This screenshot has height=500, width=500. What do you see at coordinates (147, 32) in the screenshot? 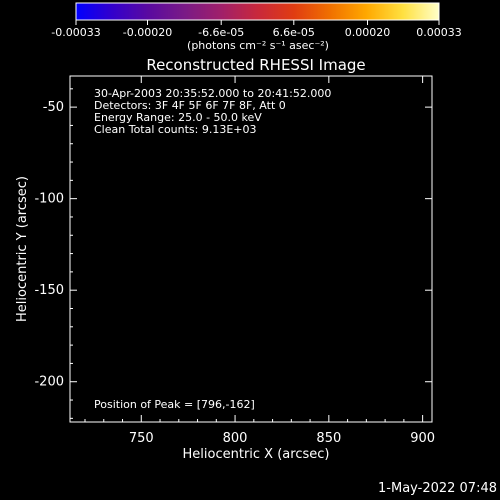
I see `colorbar-tick-label: -0.00020` at bounding box center [147, 32].